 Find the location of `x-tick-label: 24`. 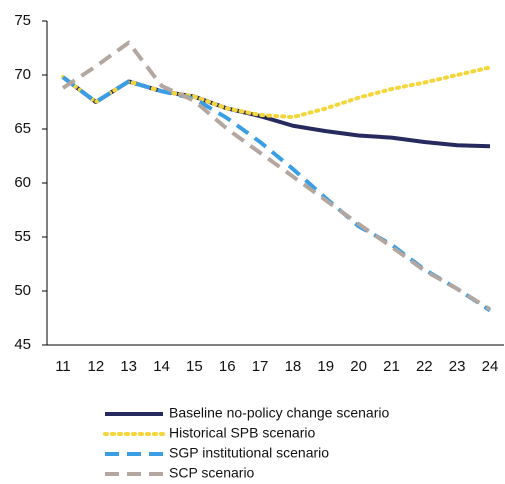

x-tick-label: 24 is located at coordinates (490, 366).